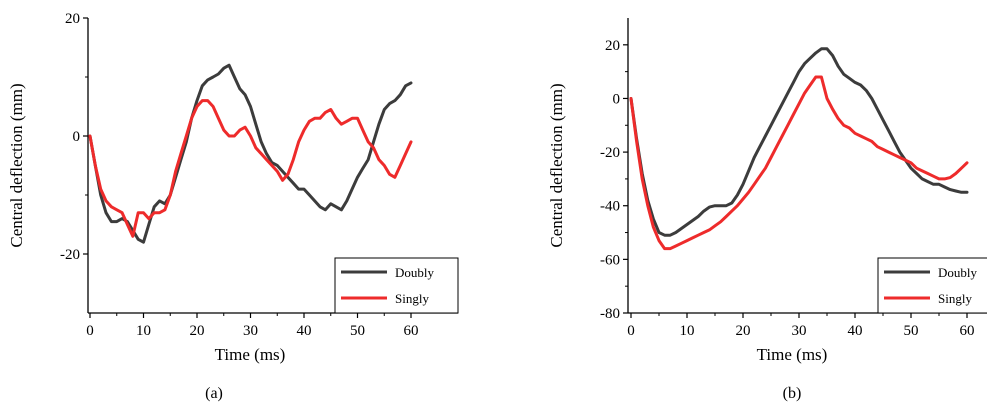  I want to click on figure-caption: (b), so click(792, 393).